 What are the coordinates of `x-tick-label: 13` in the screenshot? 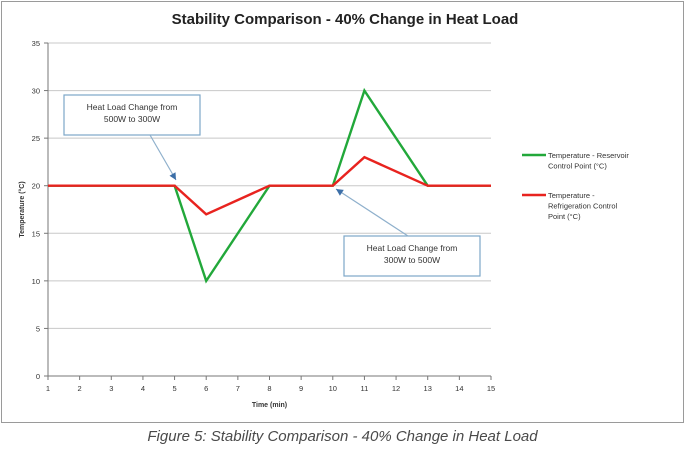 It's located at (428, 388).